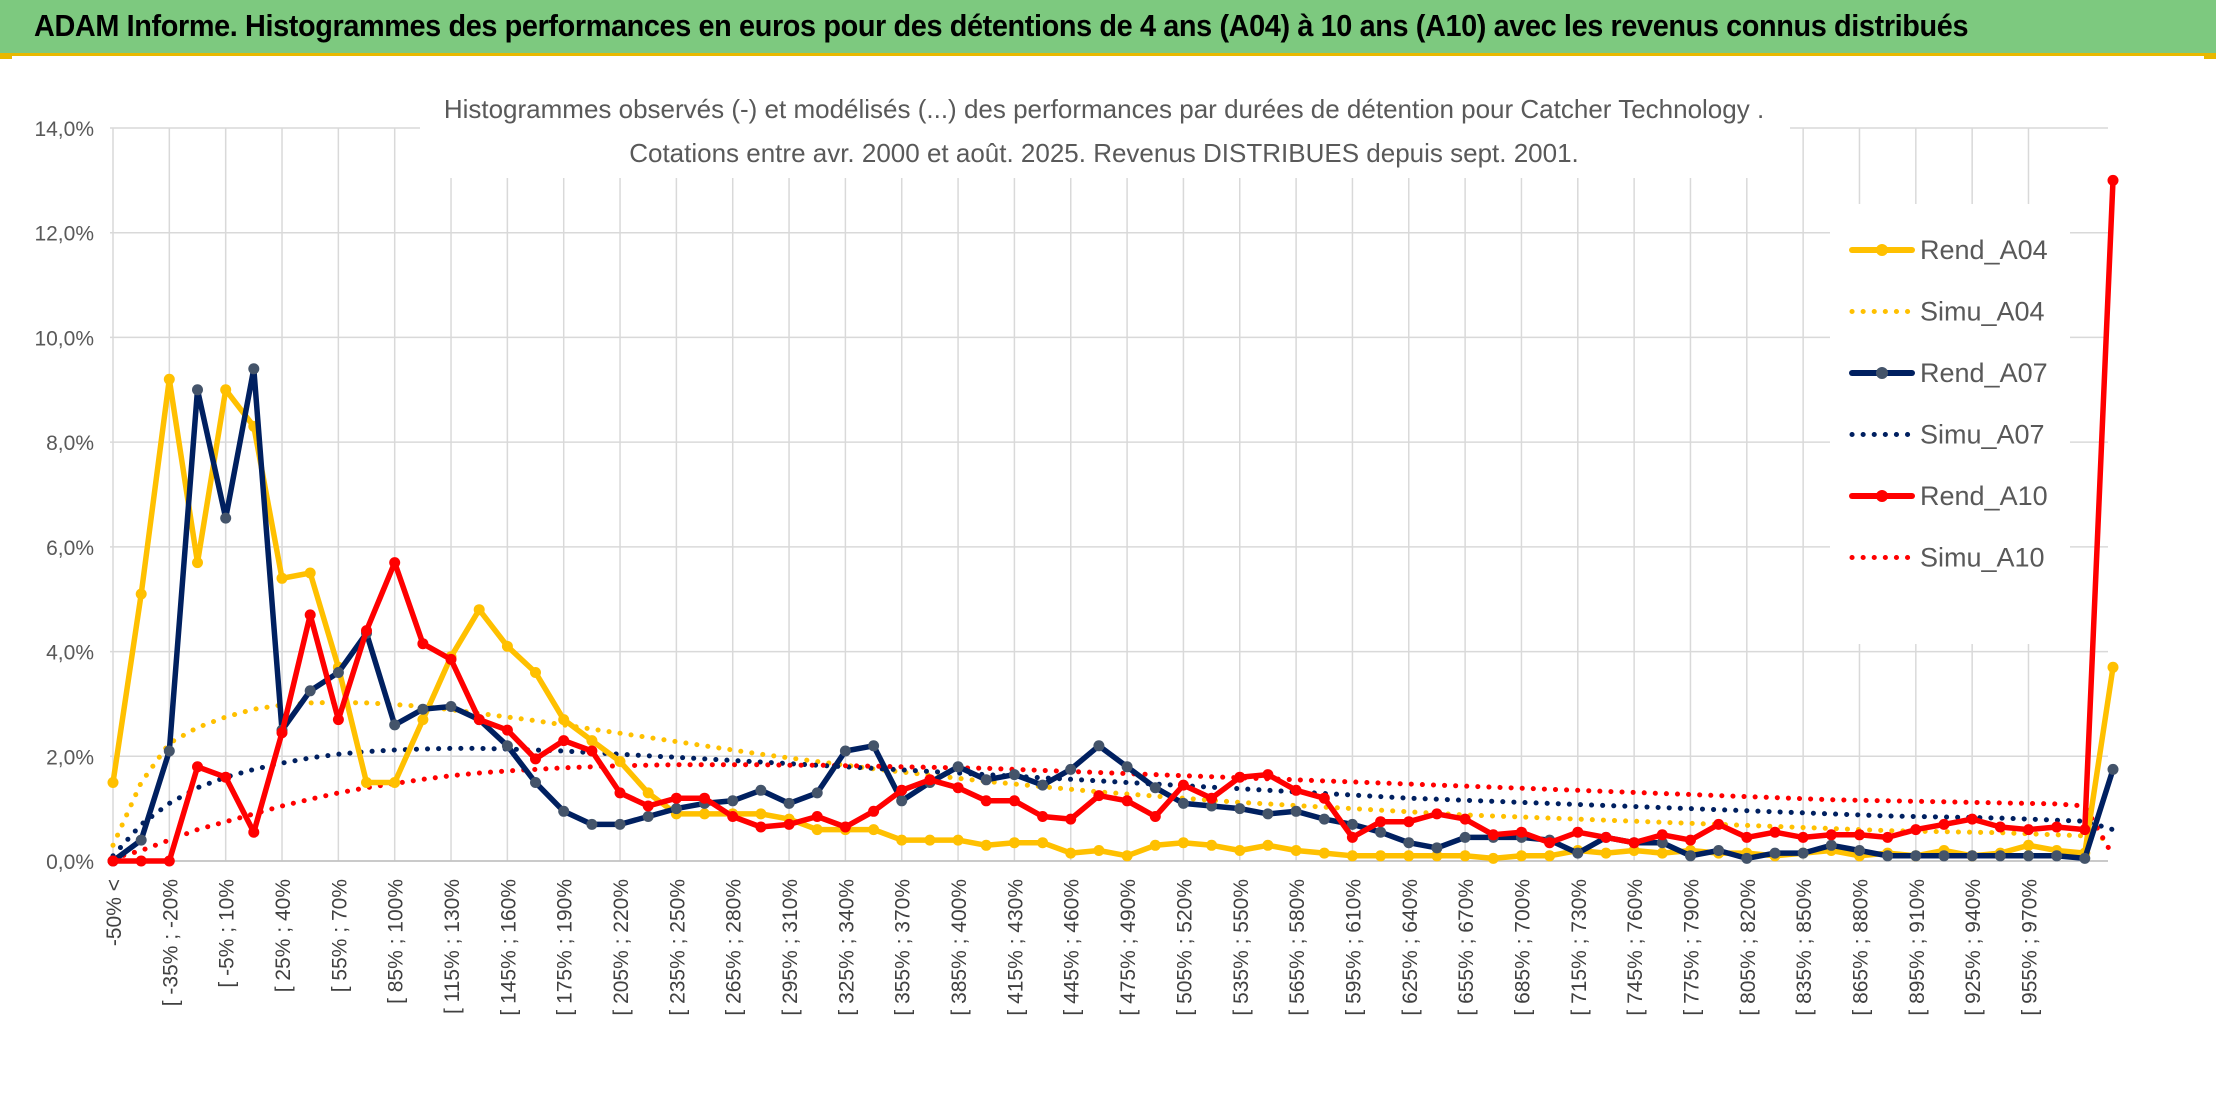  Describe the element at coordinates (170, 942) in the screenshot. I see `x-tick-label: [ -35% ; -20%` at that location.